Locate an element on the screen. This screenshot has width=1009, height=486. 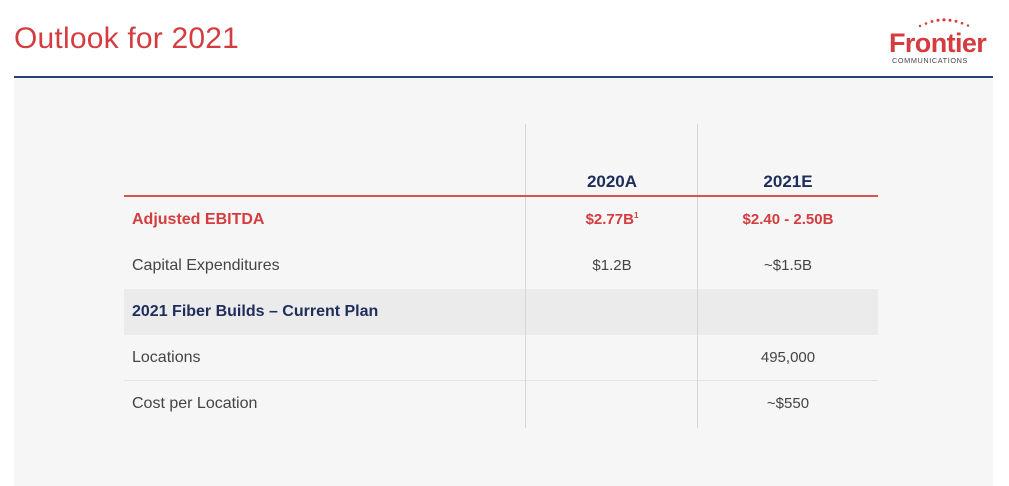
table-row: Locations 495,000 is located at coordinates (501, 358).